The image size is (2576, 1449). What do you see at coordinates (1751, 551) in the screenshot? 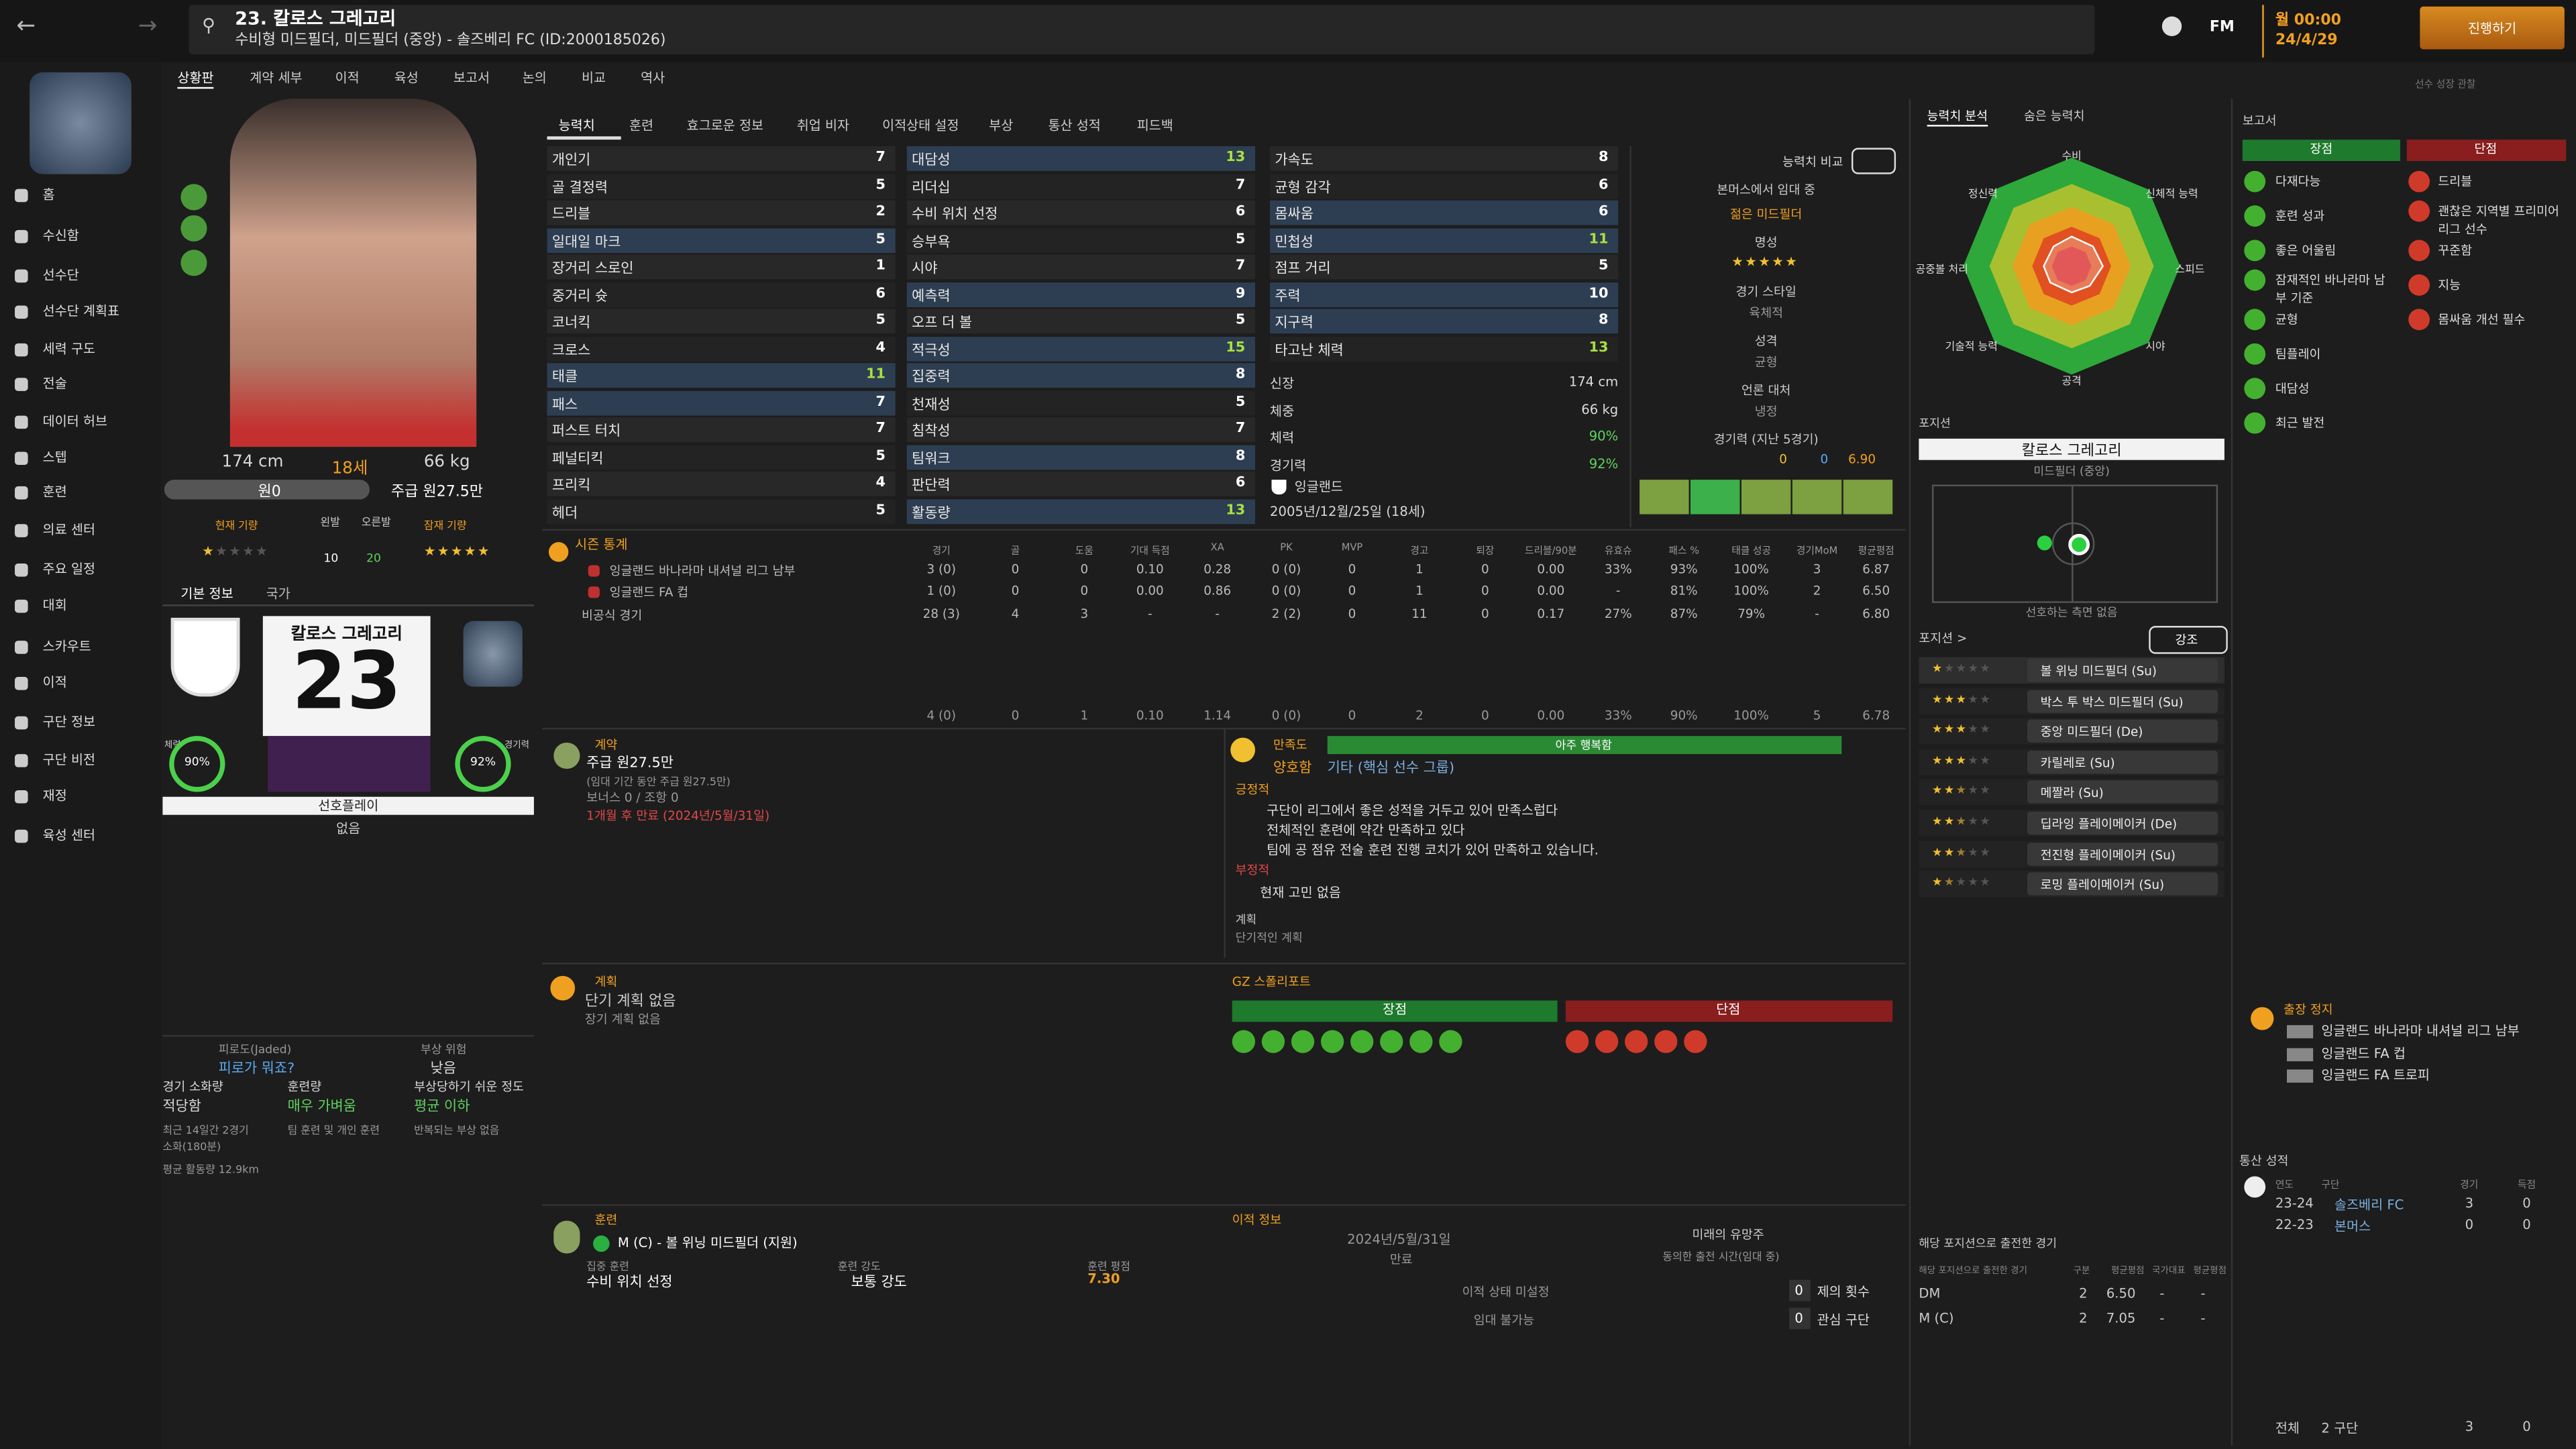
I see `text: 태클 성공` at bounding box center [1751, 551].